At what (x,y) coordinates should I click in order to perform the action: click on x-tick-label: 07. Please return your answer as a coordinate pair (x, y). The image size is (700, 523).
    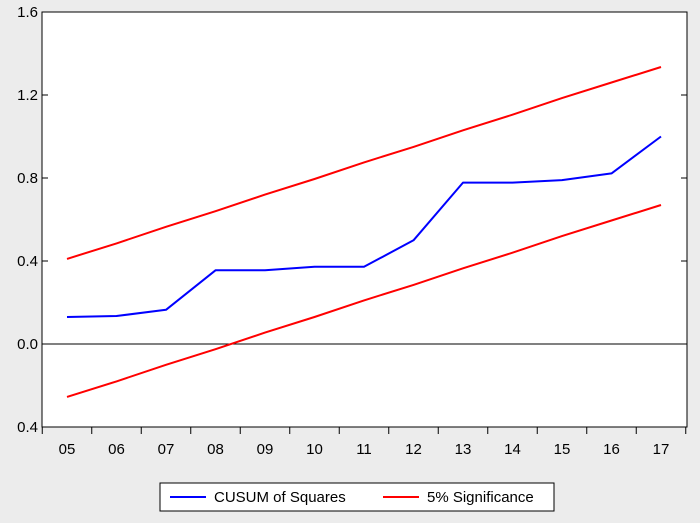
    Looking at the image, I should click on (166, 449).